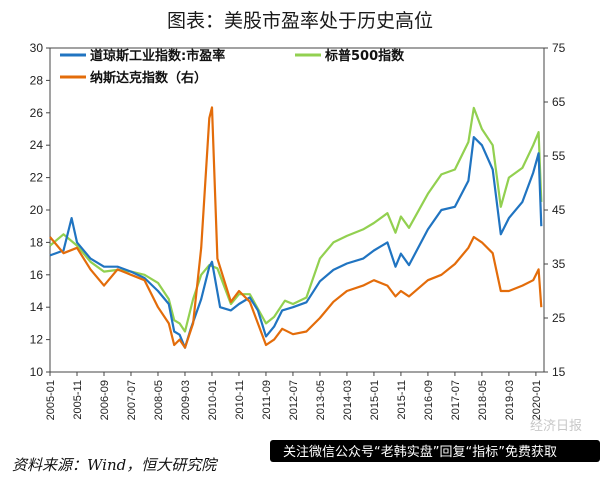  Describe the element at coordinates (402, 400) in the screenshot. I see `x-tick-label: 2015-11` at that location.